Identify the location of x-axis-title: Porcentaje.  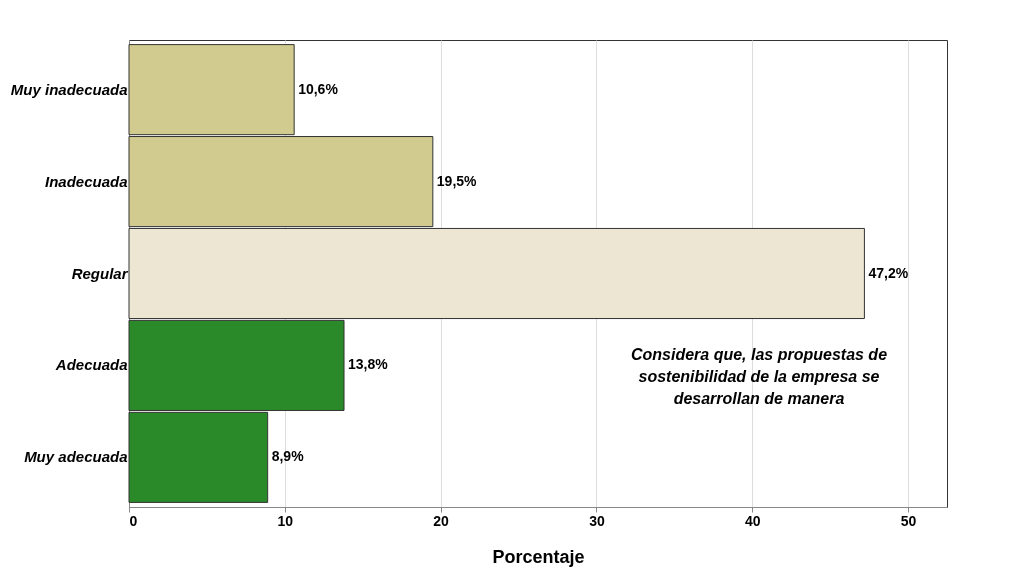
(538, 556).